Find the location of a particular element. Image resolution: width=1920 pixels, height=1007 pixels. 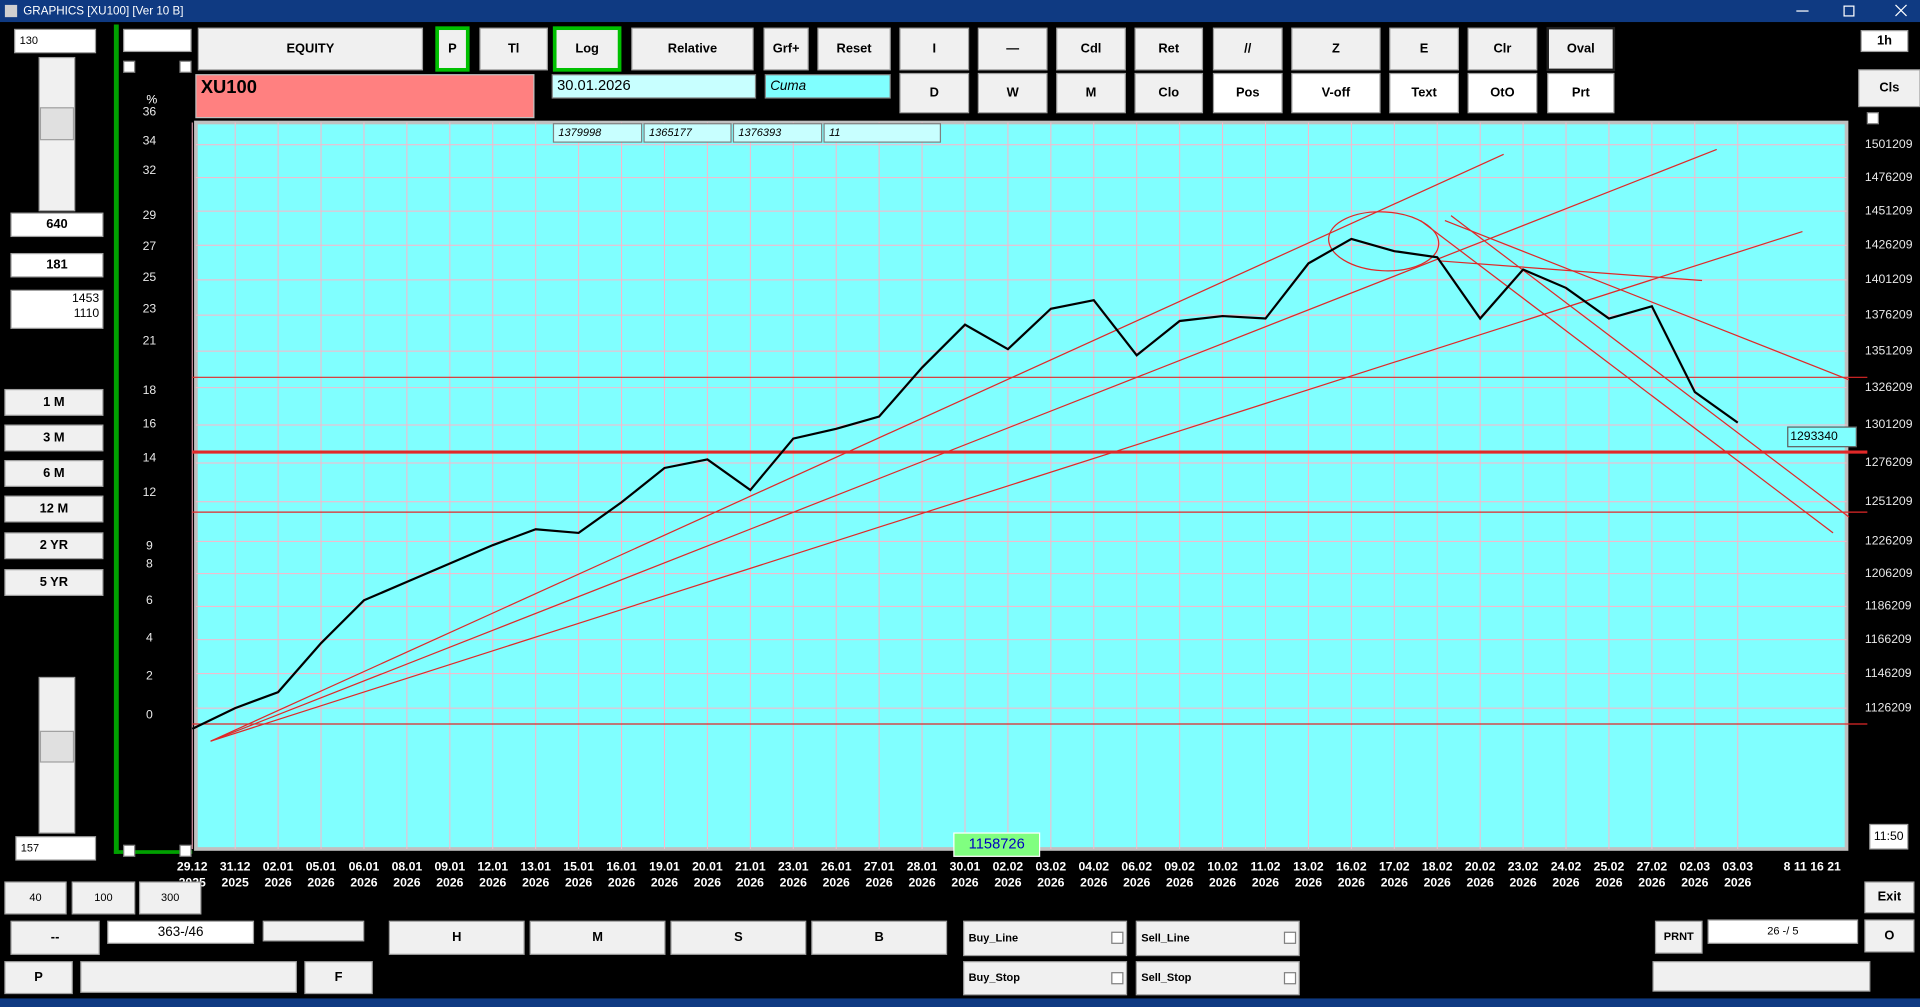

toolbar-button: Text is located at coordinates (1424, 93).